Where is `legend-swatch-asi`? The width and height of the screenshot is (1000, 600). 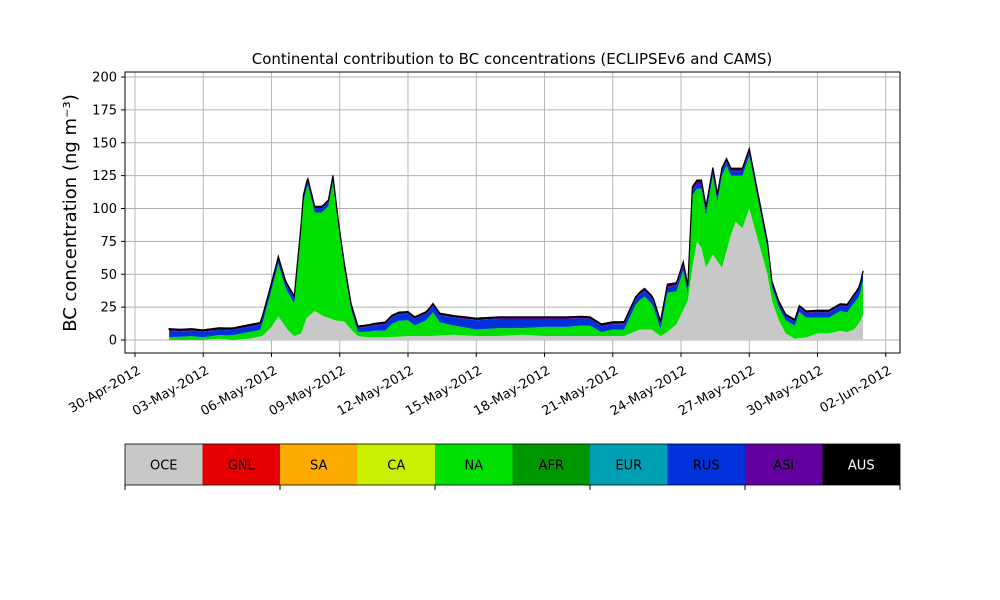 legend-swatch-asi is located at coordinates (784, 464).